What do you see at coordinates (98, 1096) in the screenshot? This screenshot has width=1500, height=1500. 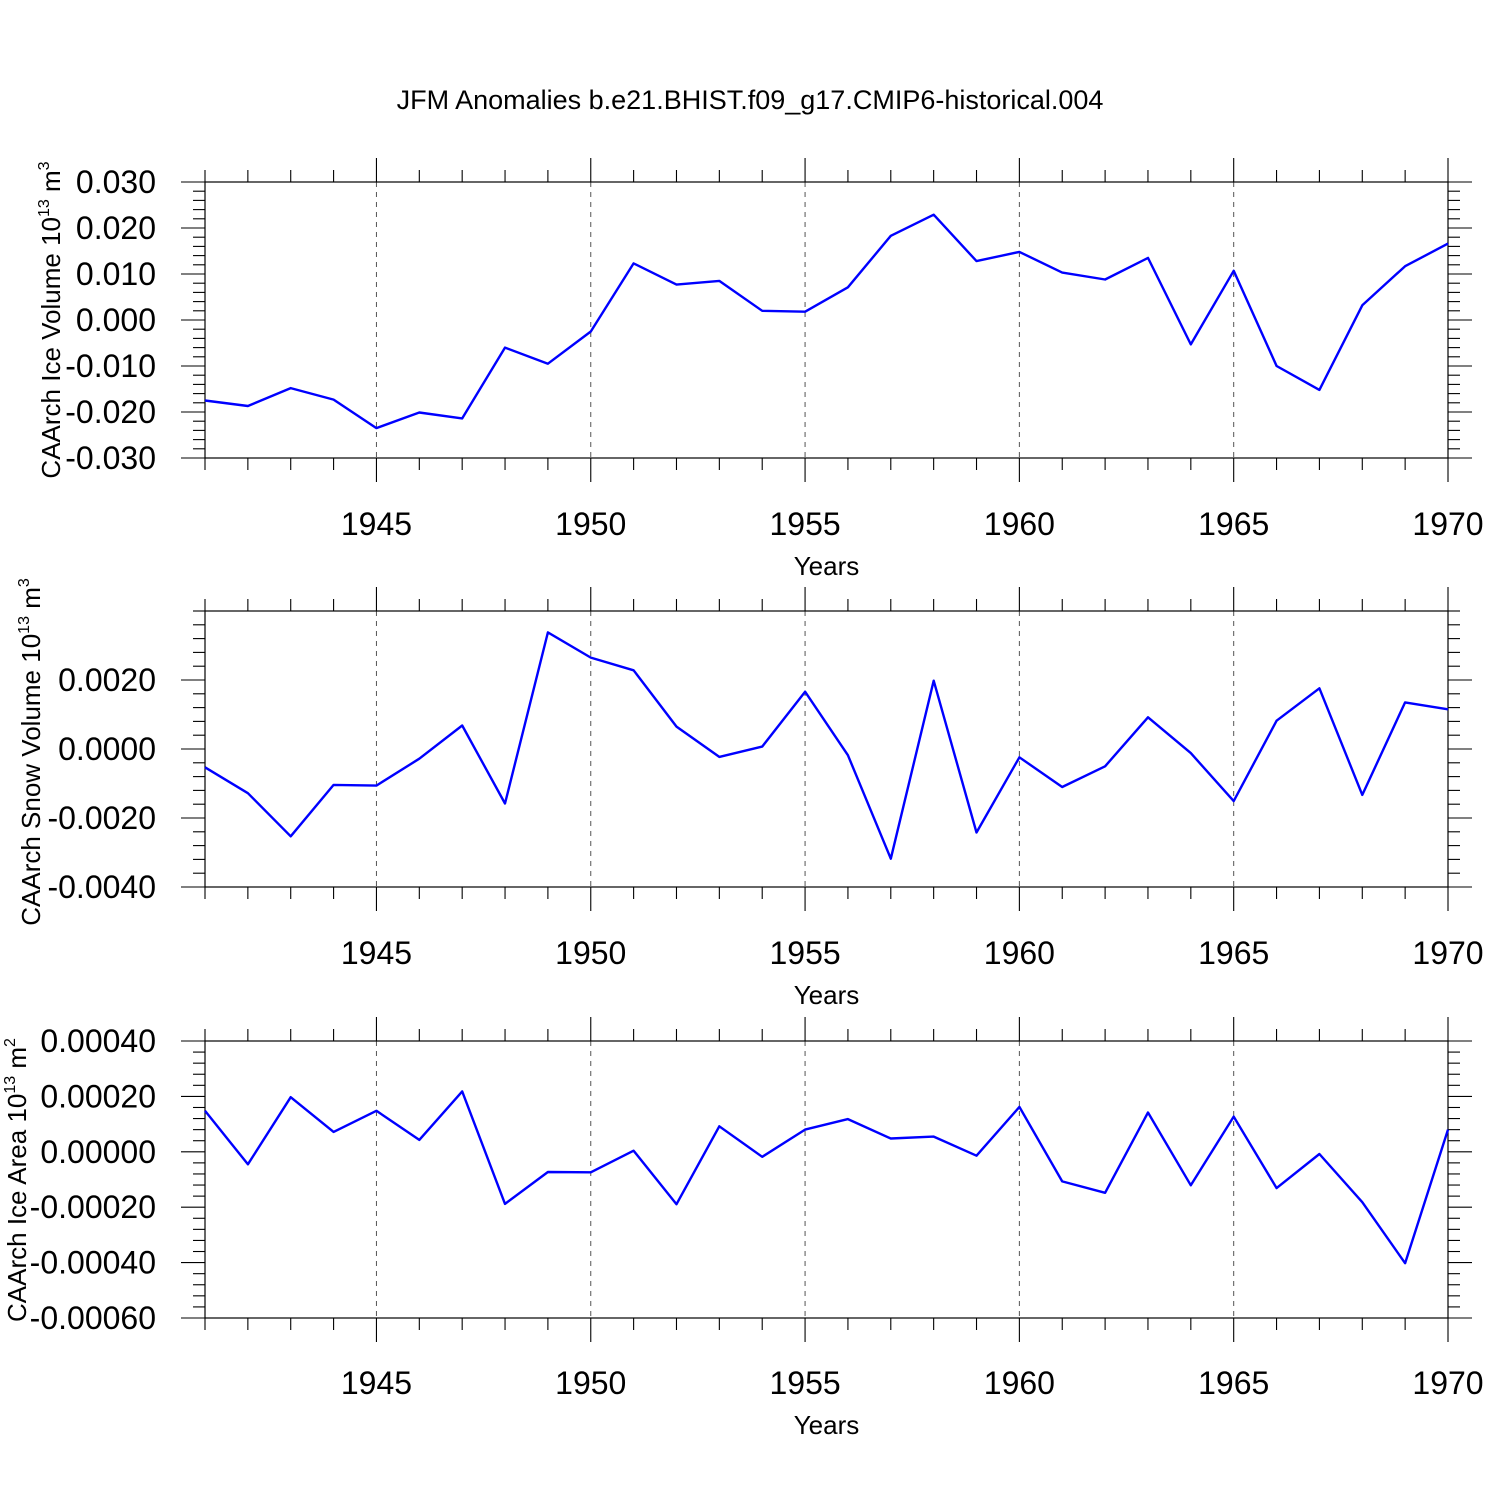 I see `y-tick-label: 0.00020` at bounding box center [98, 1096].